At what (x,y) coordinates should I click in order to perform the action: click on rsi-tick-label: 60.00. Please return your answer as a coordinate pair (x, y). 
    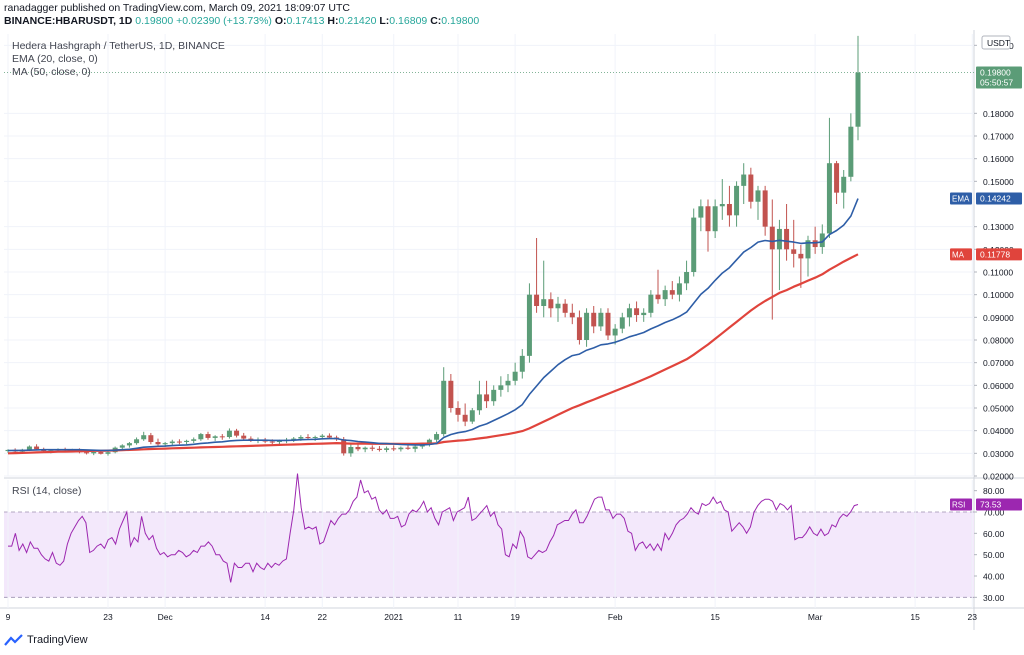
    Looking at the image, I should click on (994, 534).